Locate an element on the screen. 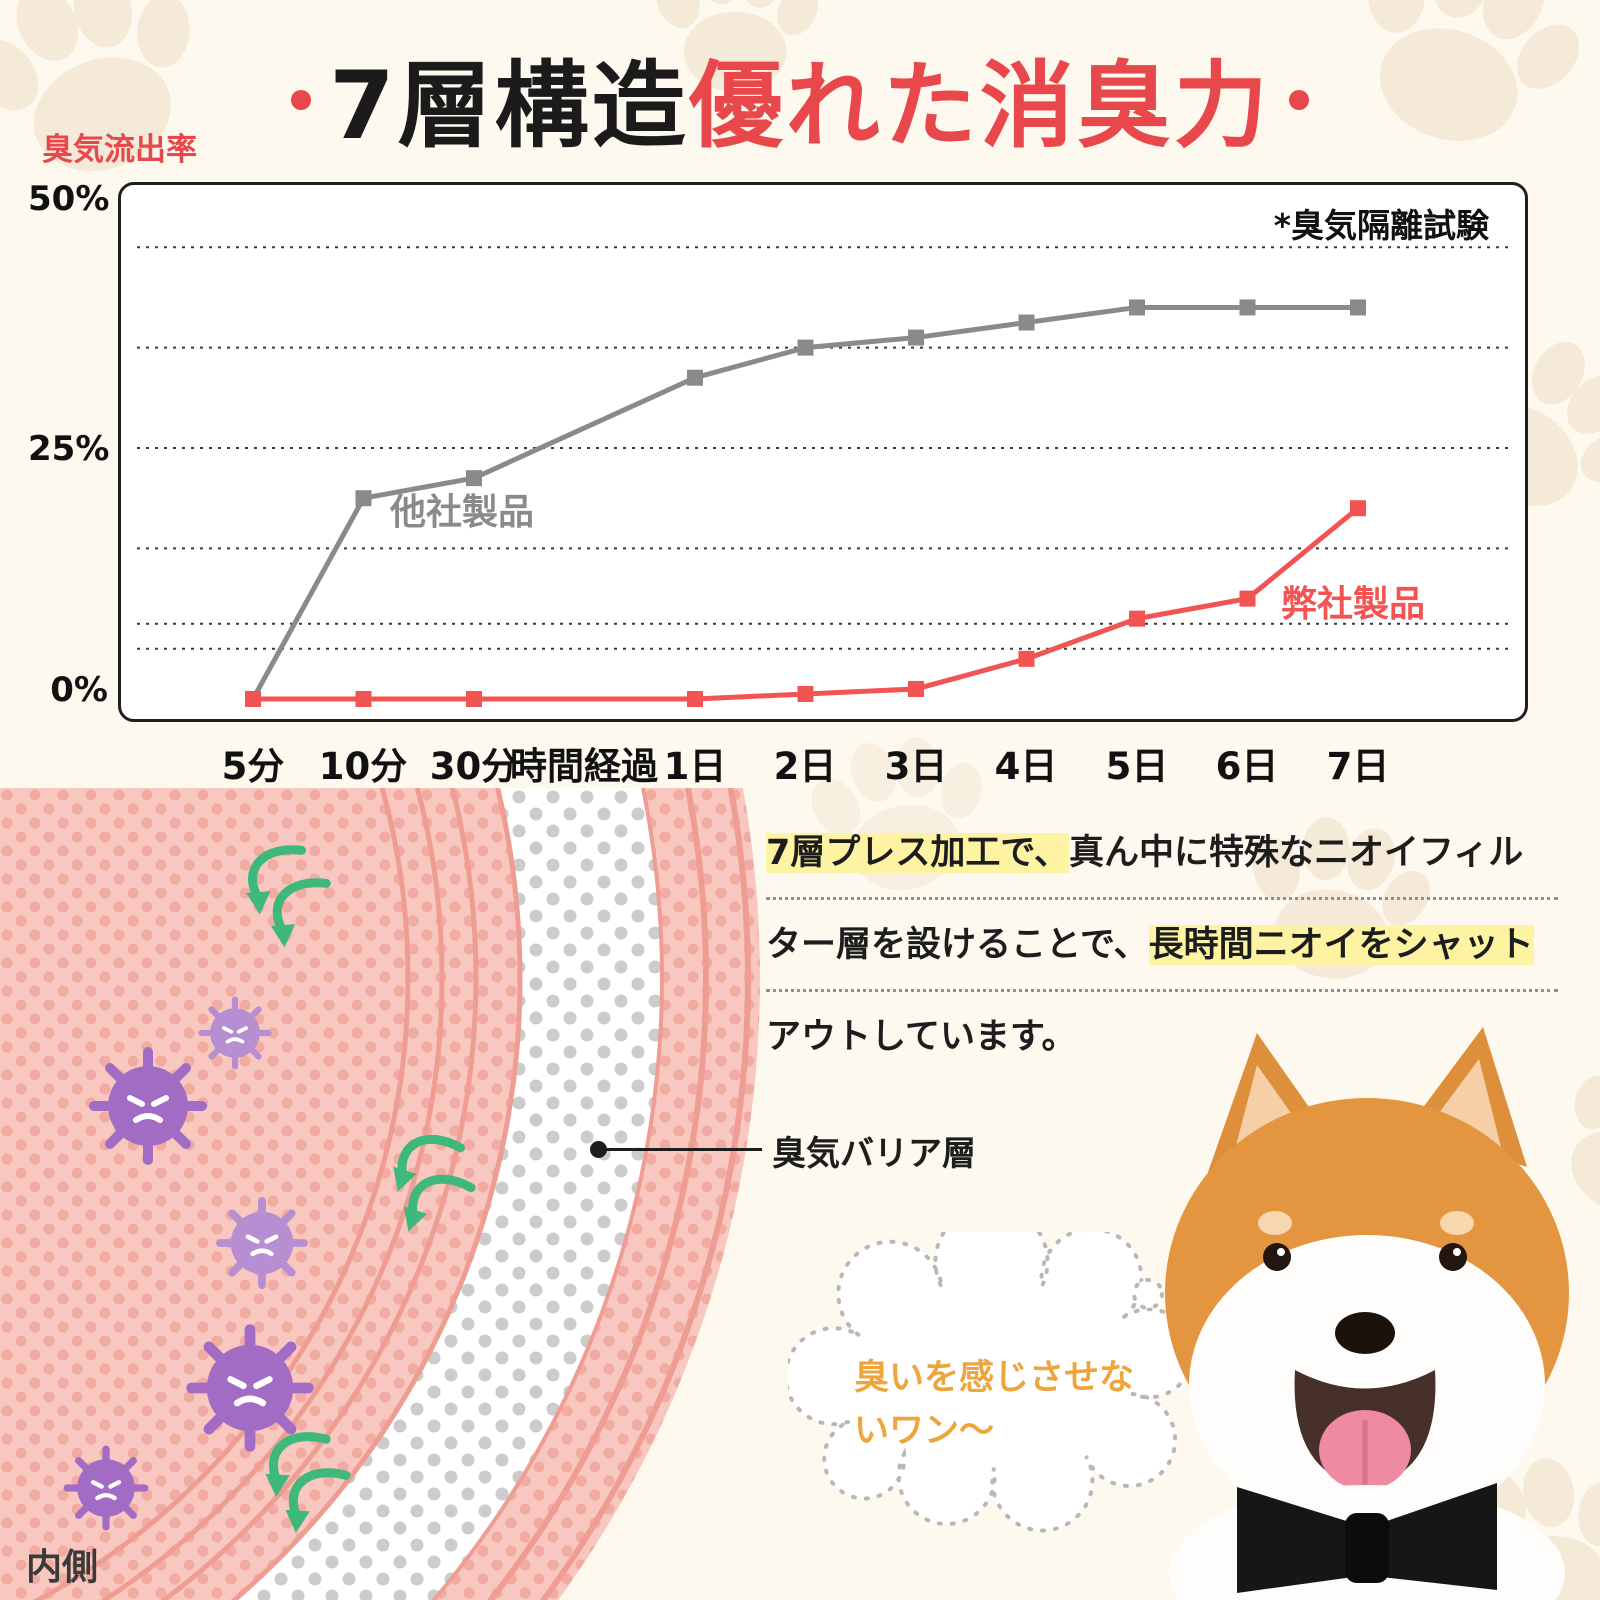 This screenshot has width=1600, height=1600. barrier-pointer-dot is located at coordinates (598, 1149).